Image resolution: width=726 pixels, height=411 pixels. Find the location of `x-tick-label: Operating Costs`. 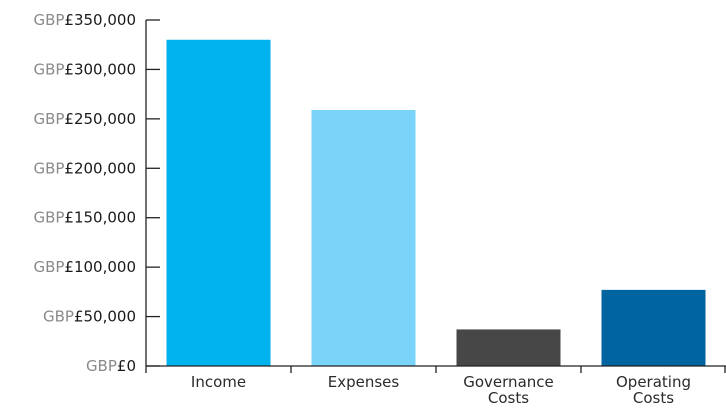

x-tick-label: Operating Costs is located at coordinates (653, 390).